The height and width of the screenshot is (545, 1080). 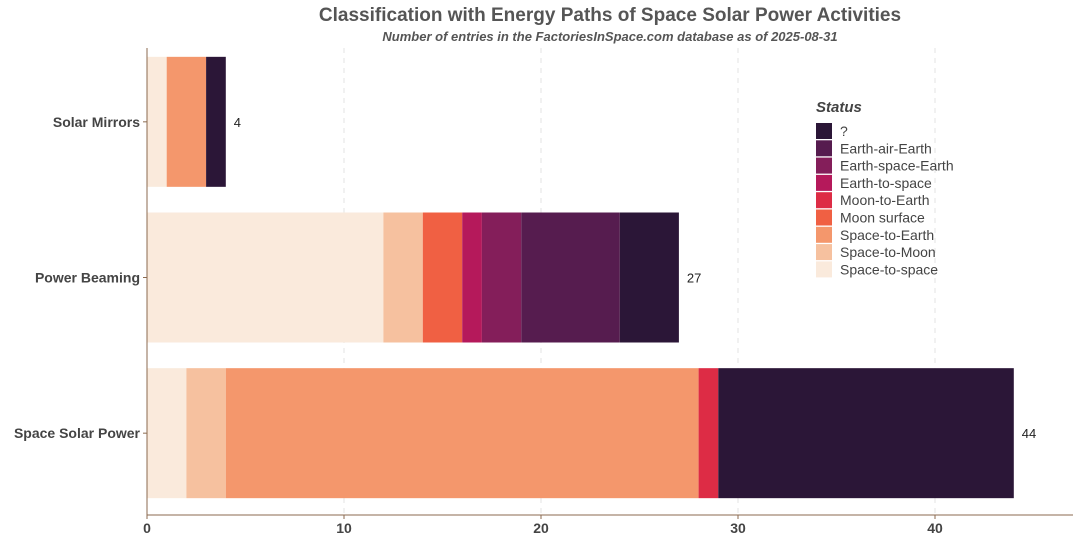 What do you see at coordinates (1029, 433) in the screenshot?
I see `total-label: 44` at bounding box center [1029, 433].